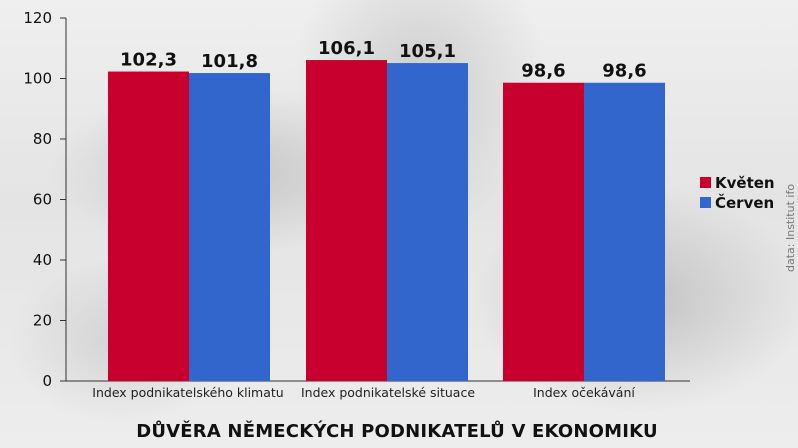 This screenshot has height=448, width=798. What do you see at coordinates (42, 321) in the screenshot?
I see `y-tick-label: 20` at bounding box center [42, 321].